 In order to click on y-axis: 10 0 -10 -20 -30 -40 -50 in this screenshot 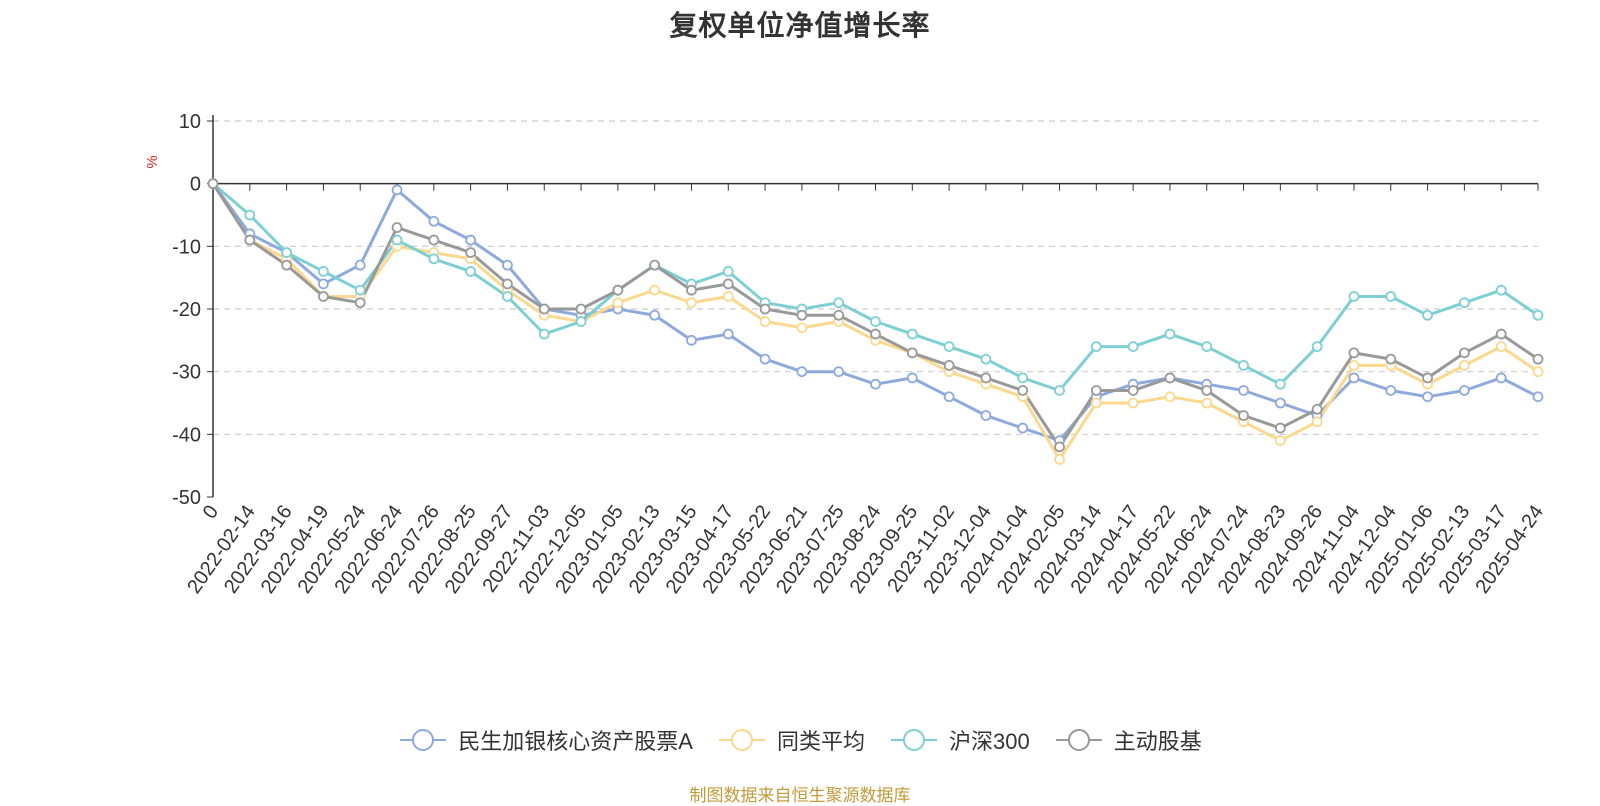, I will do `click(193, 310)`.